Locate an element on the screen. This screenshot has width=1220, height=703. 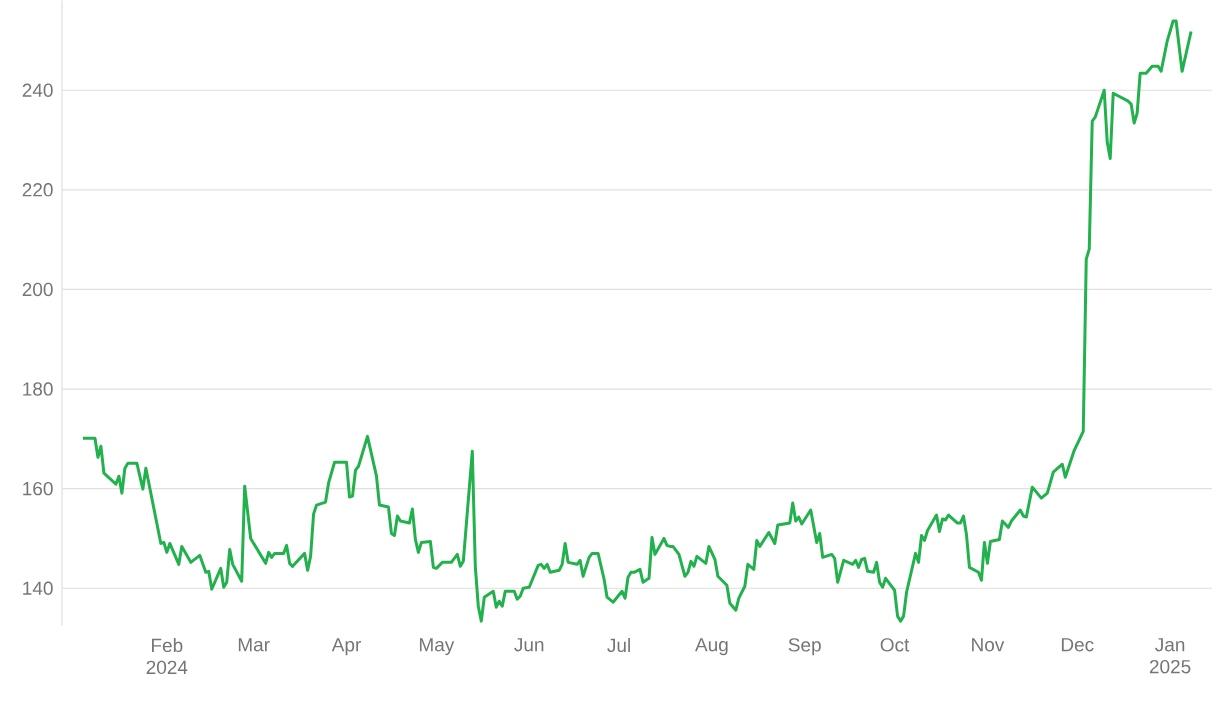
y-tick-label: 140 is located at coordinates (38, 588).